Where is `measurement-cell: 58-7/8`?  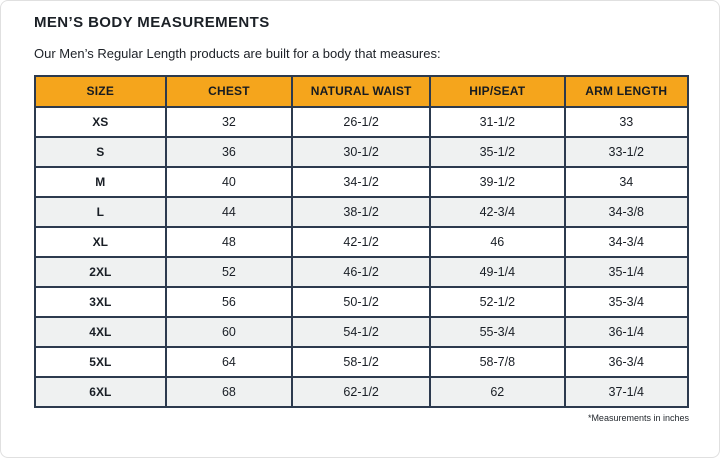
measurement-cell: 58-7/8 is located at coordinates (497, 361).